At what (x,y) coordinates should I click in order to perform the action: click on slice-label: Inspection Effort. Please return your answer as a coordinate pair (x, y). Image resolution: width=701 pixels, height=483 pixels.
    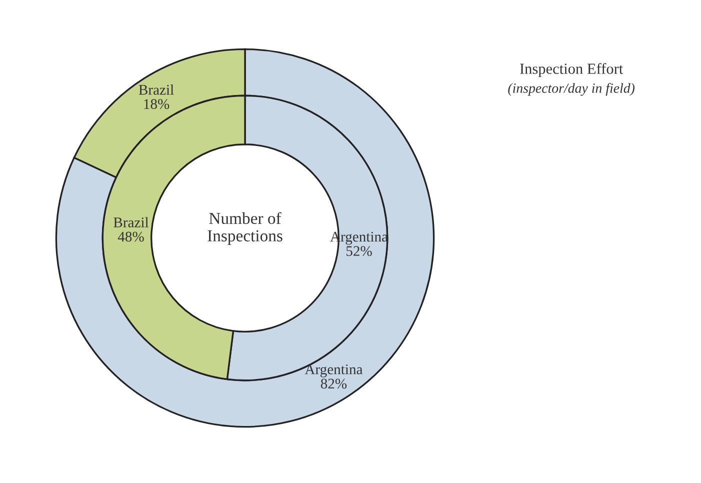
    Looking at the image, I should click on (572, 70).